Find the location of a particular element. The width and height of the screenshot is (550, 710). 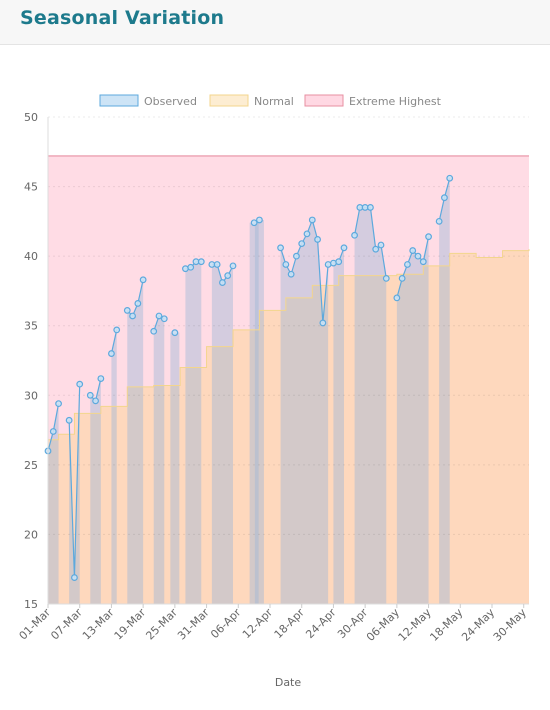

x-tick-label: 31-Mar is located at coordinates (193, 624).